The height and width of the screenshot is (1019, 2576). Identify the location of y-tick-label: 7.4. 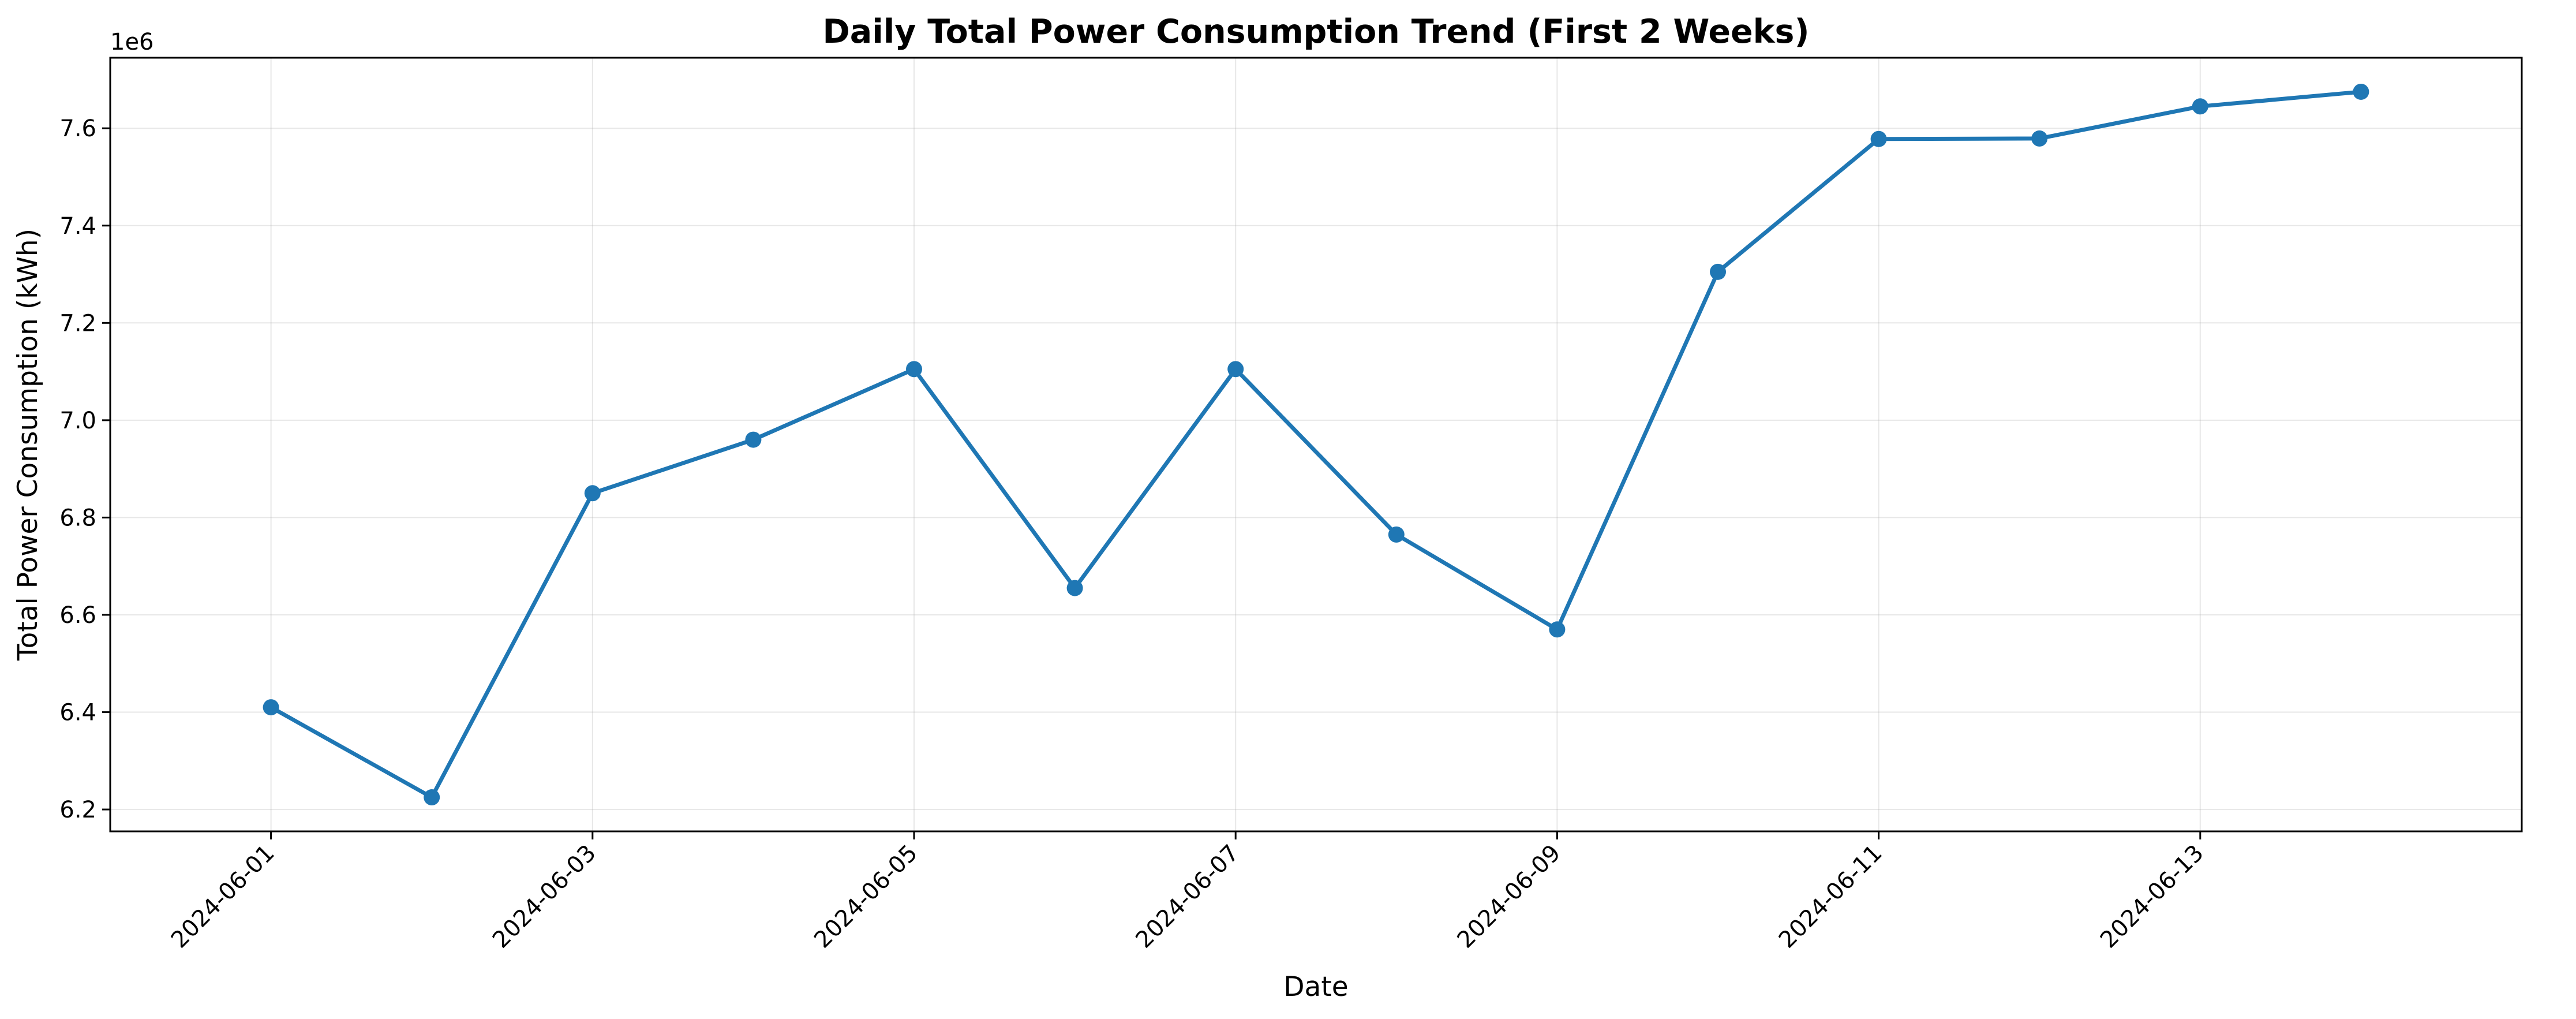
(77, 226).